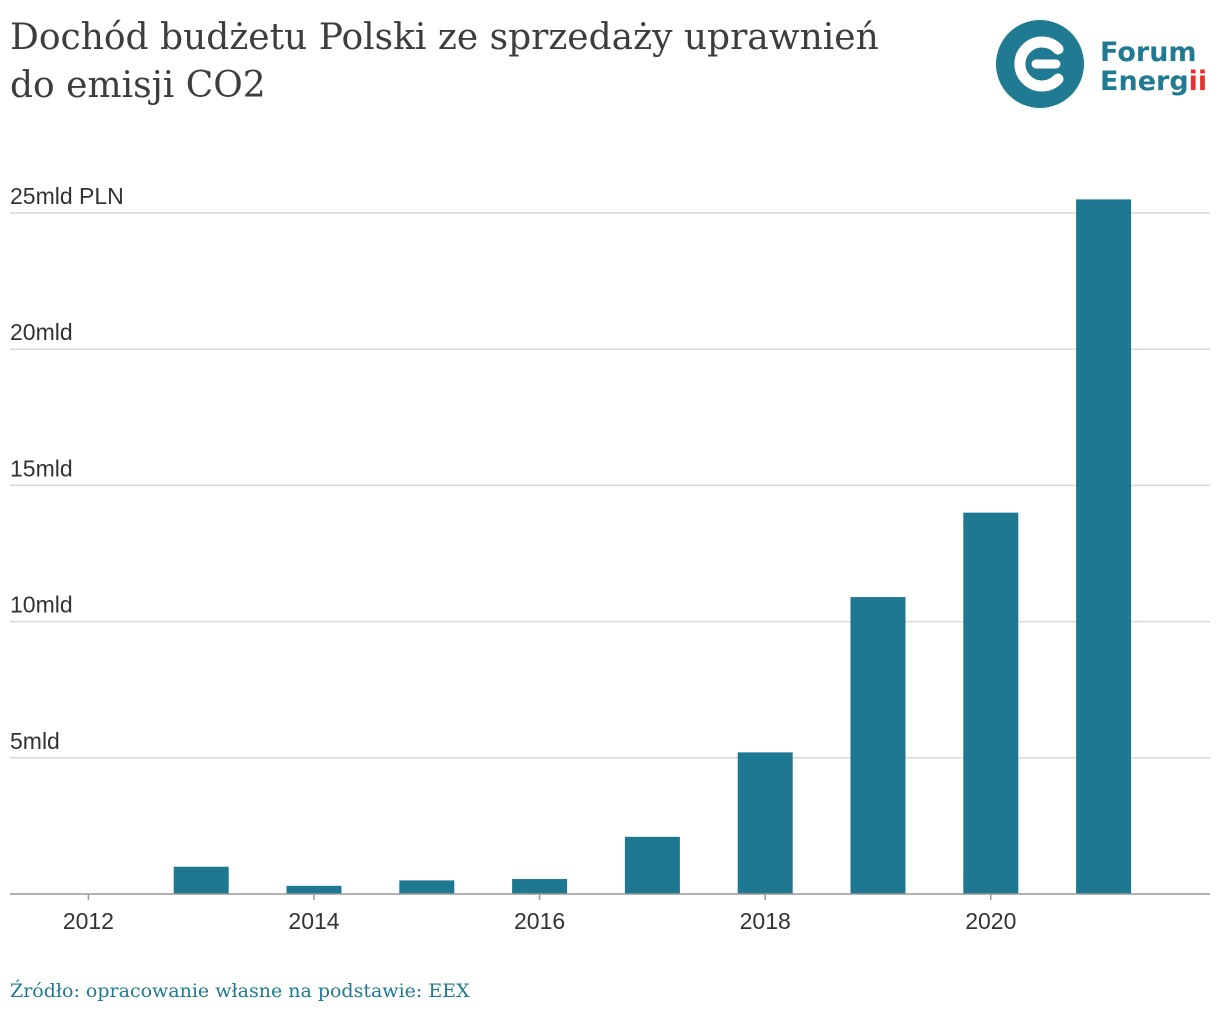  Describe the element at coordinates (41, 468) in the screenshot. I see `y-tick-label: 15mld` at that location.